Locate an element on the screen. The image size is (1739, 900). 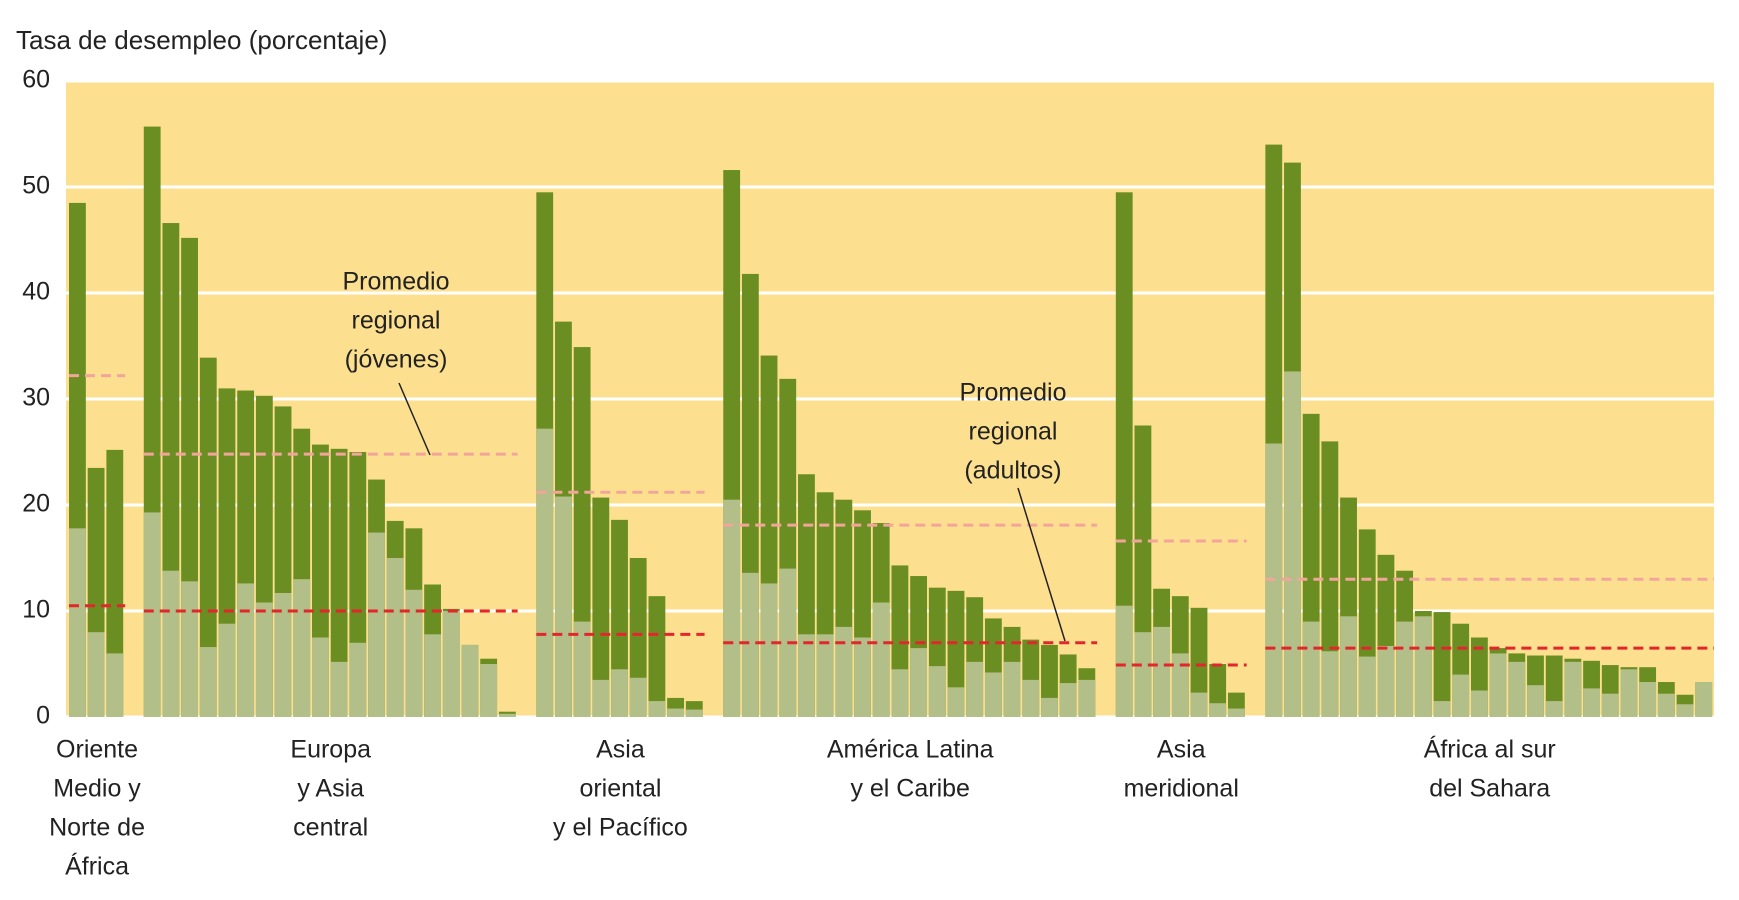
group-label: del Sahara is located at coordinates (1489, 789).